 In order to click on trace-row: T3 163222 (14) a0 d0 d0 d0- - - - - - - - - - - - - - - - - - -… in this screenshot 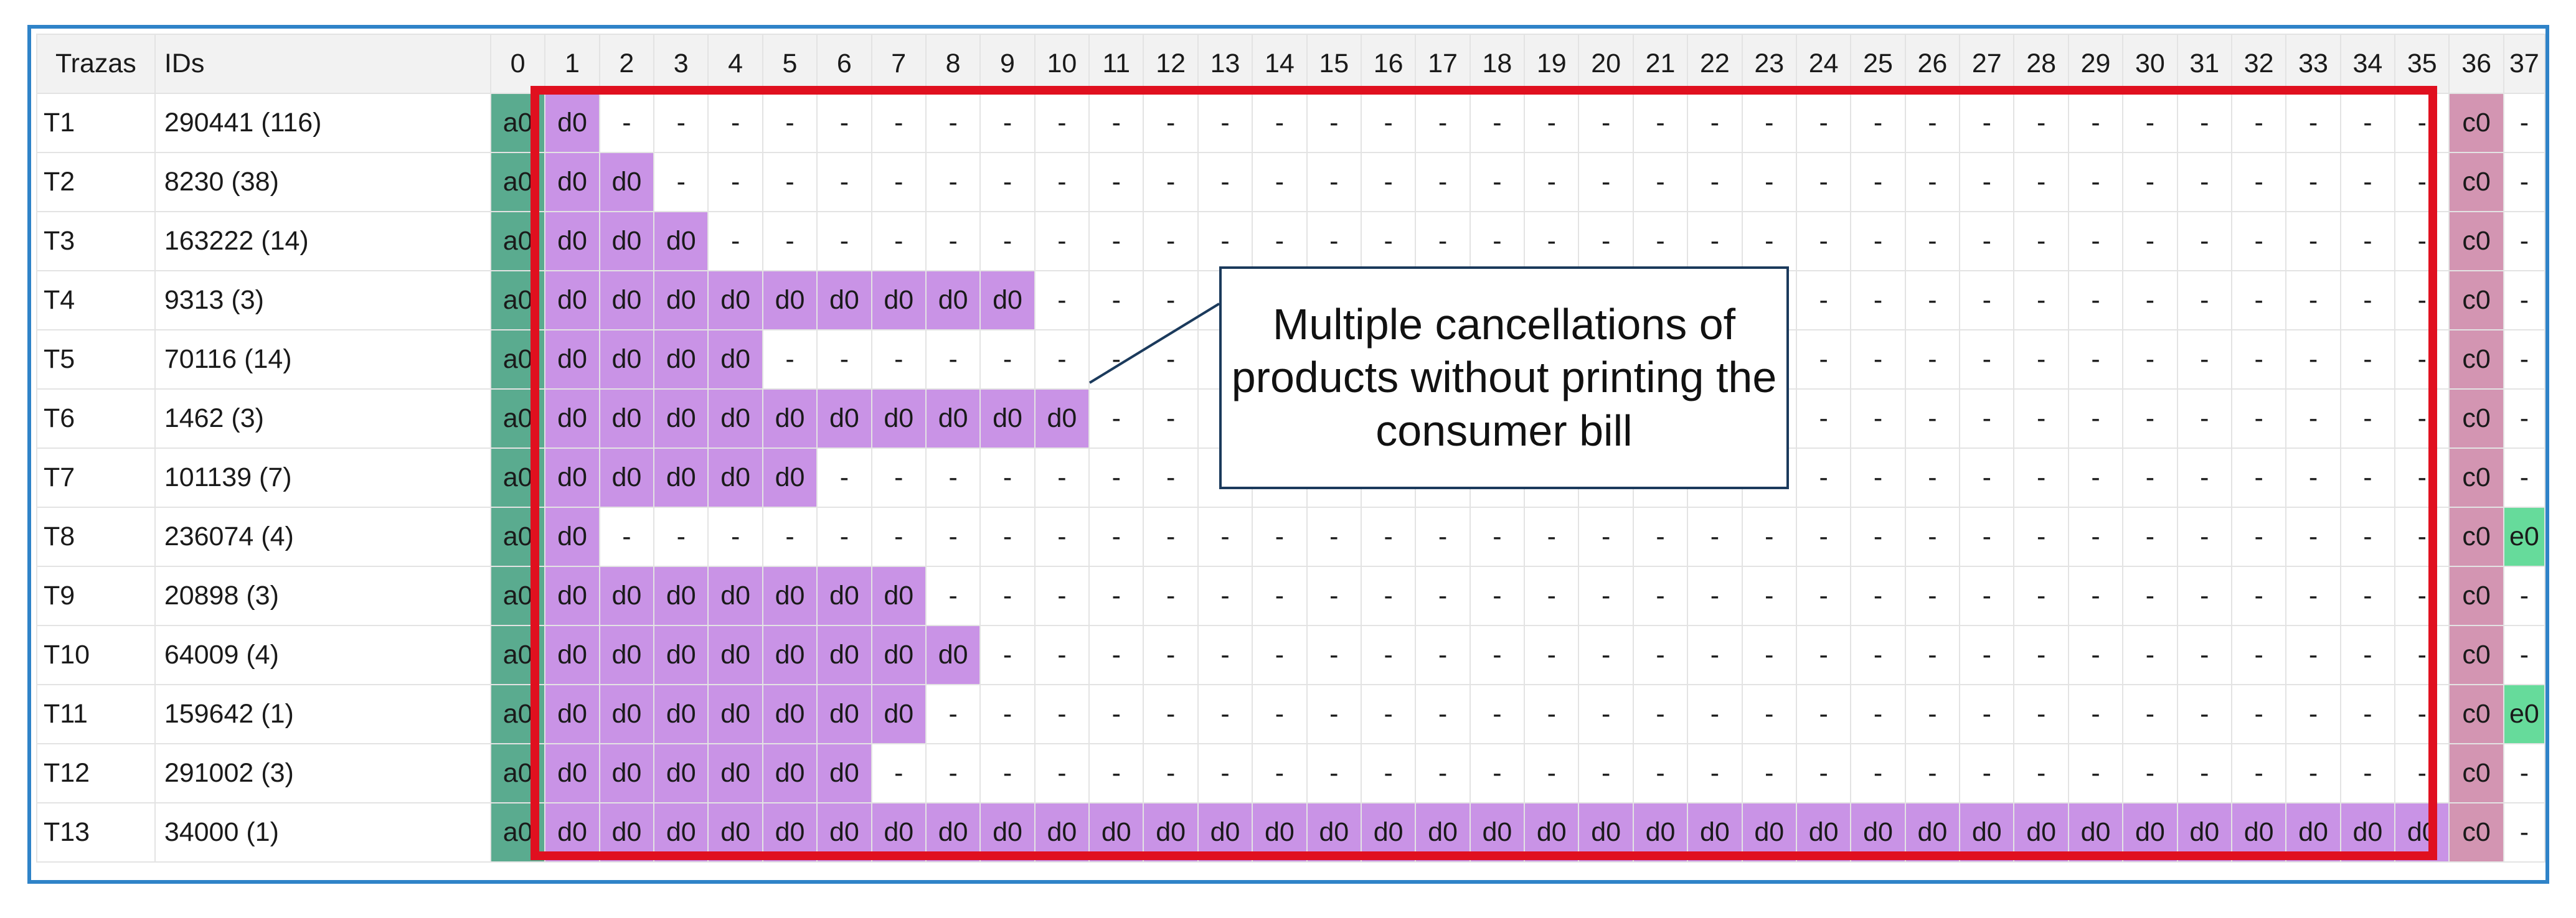, I will do `click(1290, 241)`.